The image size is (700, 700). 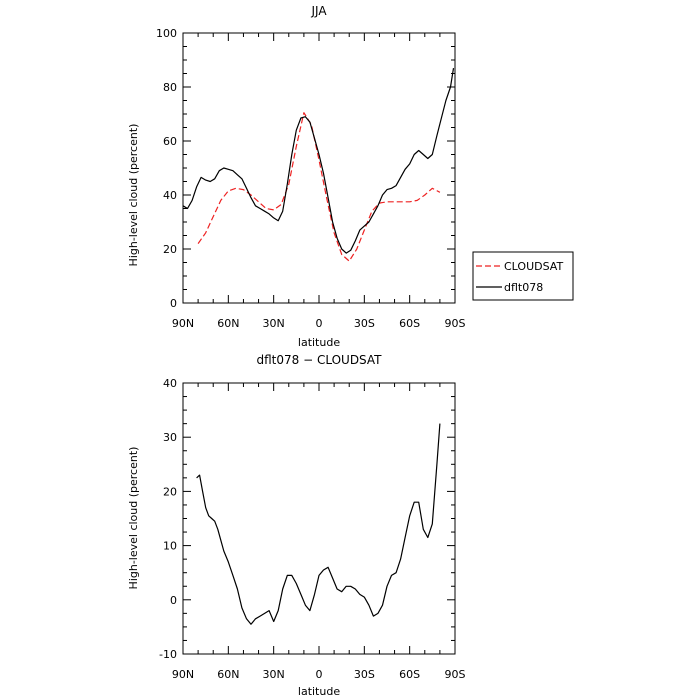 What do you see at coordinates (133, 195) in the screenshot?
I see `top-chart-y-axis-label: High-level cloud (percent)` at bounding box center [133, 195].